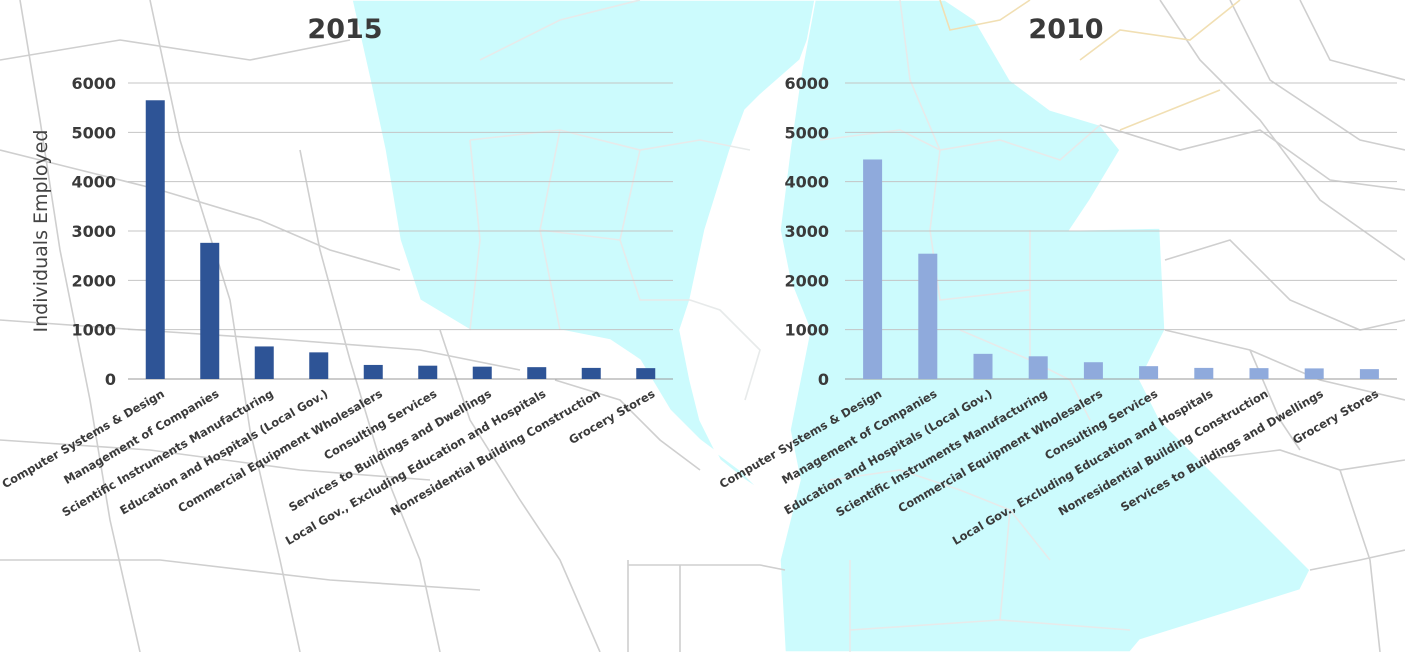 This screenshot has width=1405, height=652. I want to click on x-category-label: Education and Hospitals (Local Gov.), so click(888, 451).